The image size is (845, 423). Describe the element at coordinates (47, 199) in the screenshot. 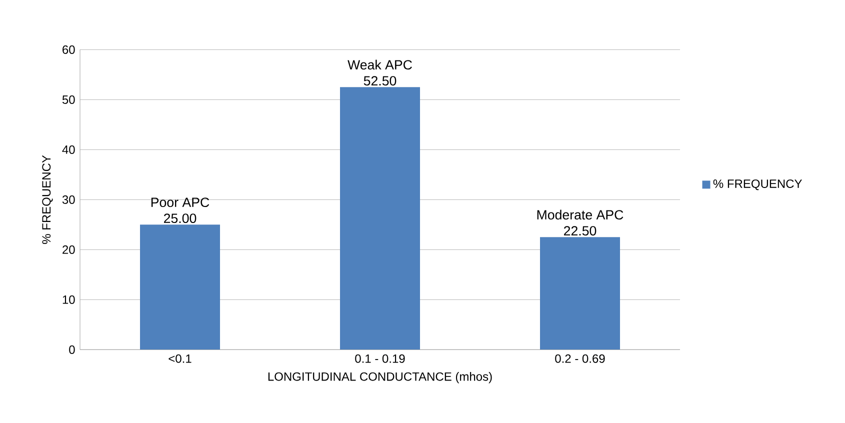

I see `y-axis-title: % FREQUENCY` at that location.